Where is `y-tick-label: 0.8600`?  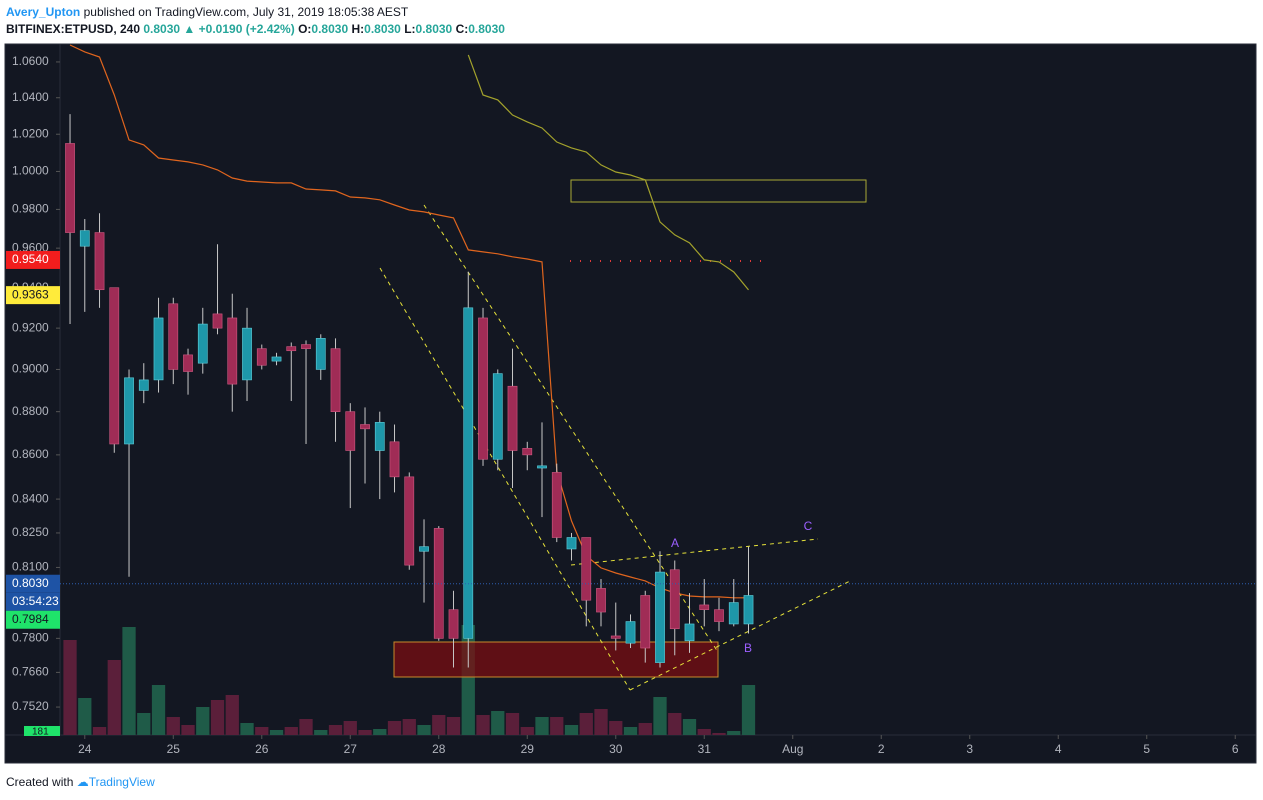
y-tick-label: 0.8600 is located at coordinates (30, 454).